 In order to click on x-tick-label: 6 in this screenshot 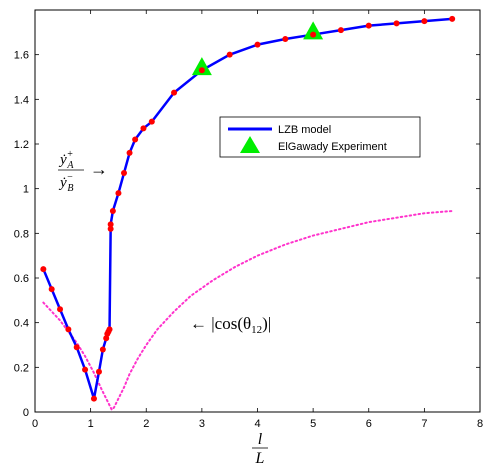, I will do `click(369, 424)`.